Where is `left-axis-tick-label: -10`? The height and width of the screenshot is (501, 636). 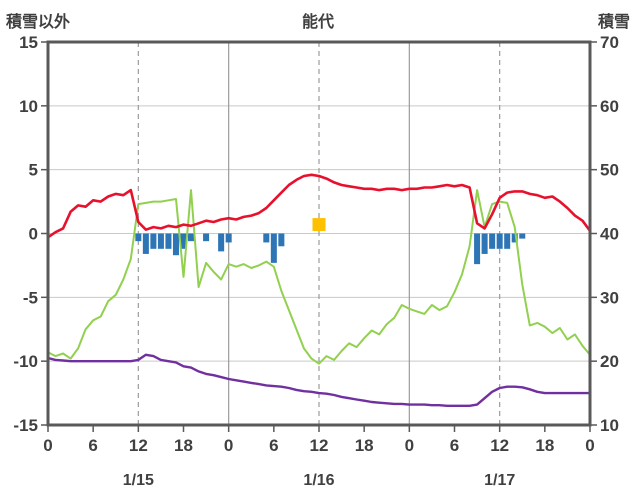 left-axis-tick-label: -10 is located at coordinates (25, 361).